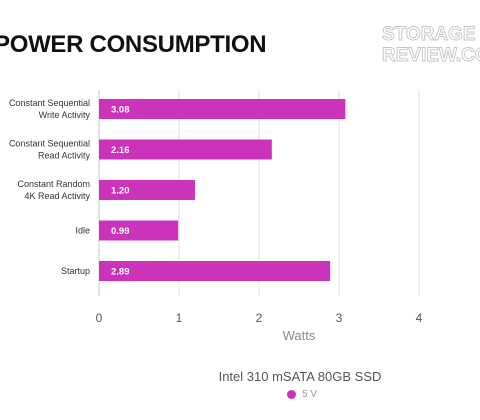  I want to click on x-axis-title: Watts, so click(299, 335).